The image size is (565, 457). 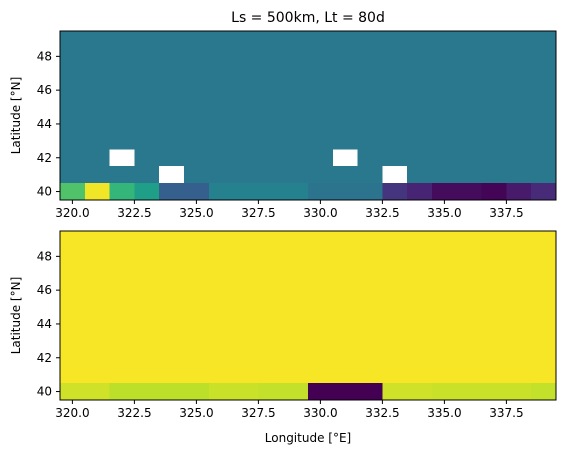 What do you see at coordinates (308, 18) in the screenshot?
I see `chart-title: Ls = 500km, Lt = 80d` at bounding box center [308, 18].